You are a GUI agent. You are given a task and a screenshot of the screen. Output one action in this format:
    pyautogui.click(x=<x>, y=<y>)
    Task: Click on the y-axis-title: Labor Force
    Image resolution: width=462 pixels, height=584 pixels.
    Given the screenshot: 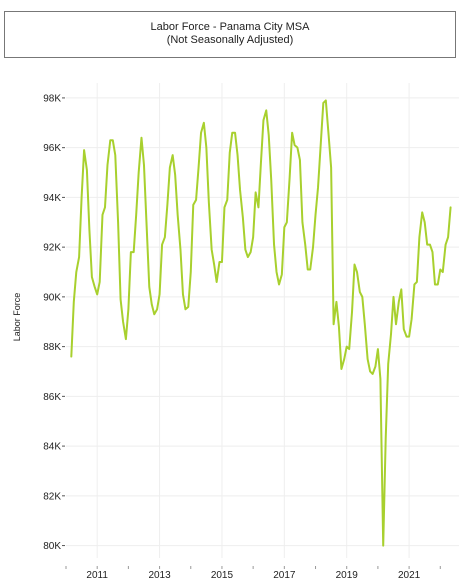 What is the action you would take?
    pyautogui.click(x=17, y=317)
    